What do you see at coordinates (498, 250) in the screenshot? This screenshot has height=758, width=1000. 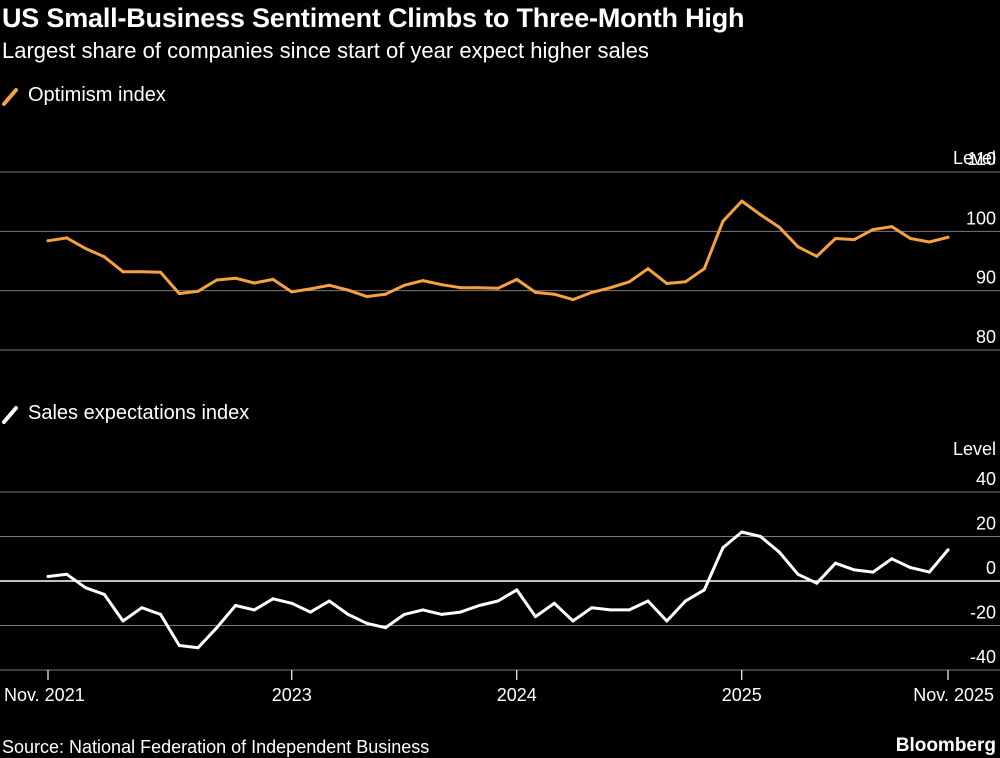 I see `optimism-series-line` at bounding box center [498, 250].